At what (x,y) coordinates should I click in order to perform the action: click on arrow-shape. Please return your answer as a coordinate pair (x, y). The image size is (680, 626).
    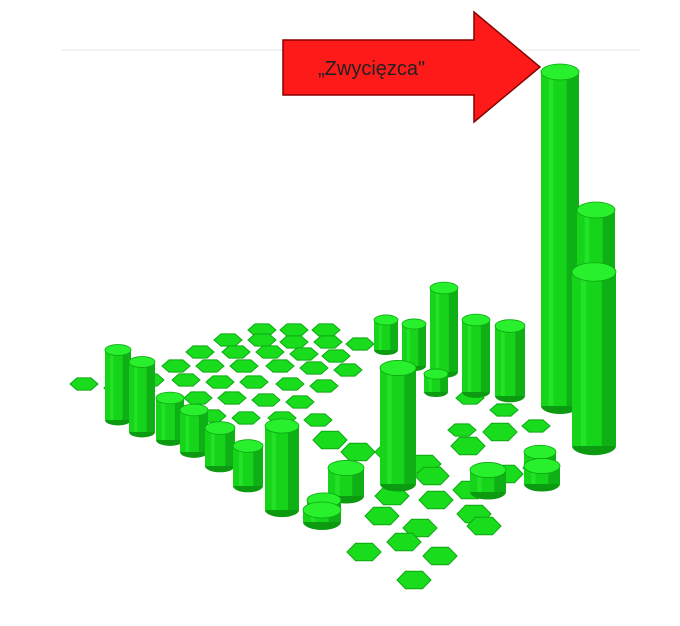
    Looking at the image, I should click on (412, 67).